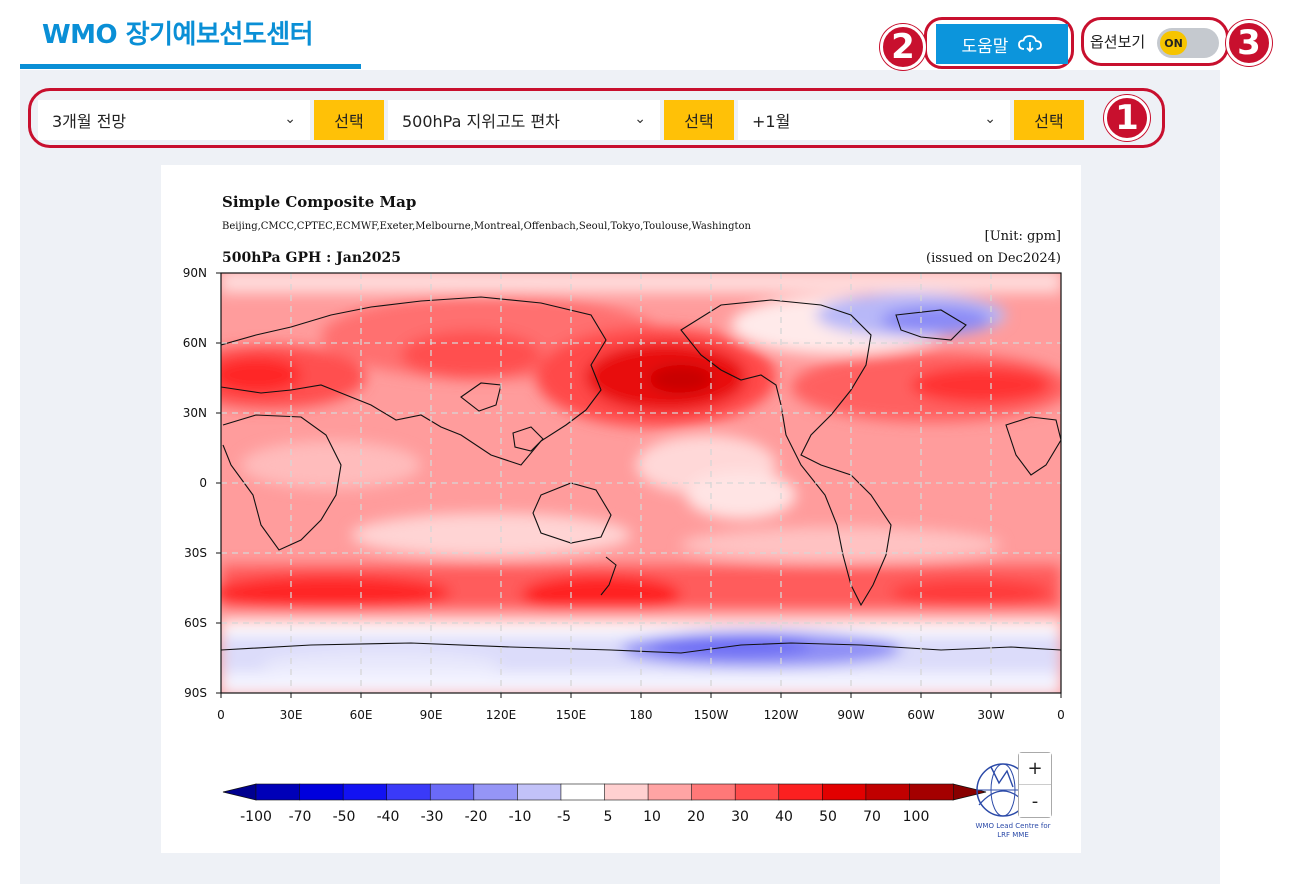 The image size is (1300, 894). I want to click on logo-line-2: LRF MME, so click(1013, 835).